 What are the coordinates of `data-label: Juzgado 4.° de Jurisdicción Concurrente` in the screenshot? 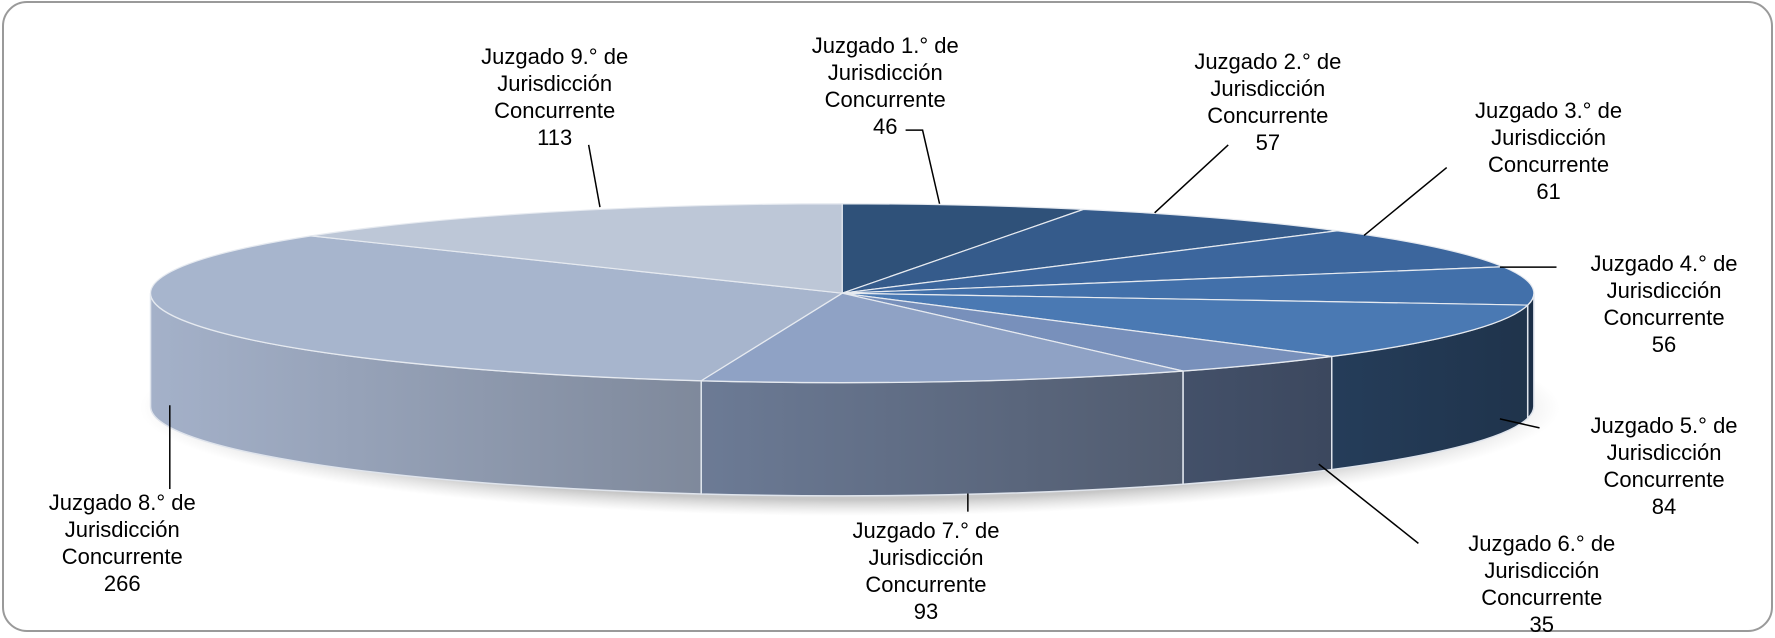 It's located at (1664, 291).